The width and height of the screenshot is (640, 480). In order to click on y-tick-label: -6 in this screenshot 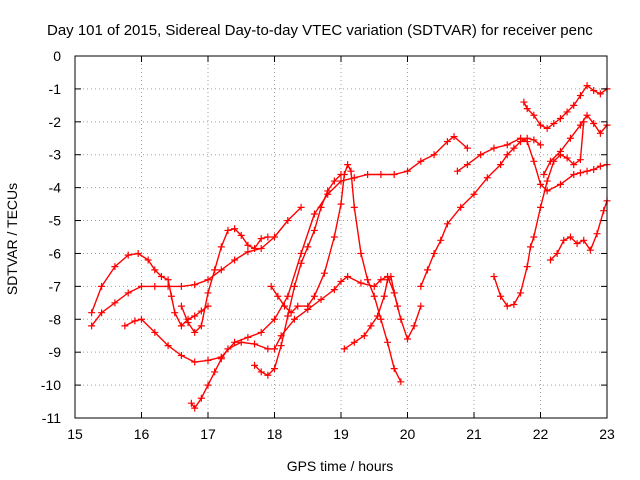, I will do `click(55, 253)`.